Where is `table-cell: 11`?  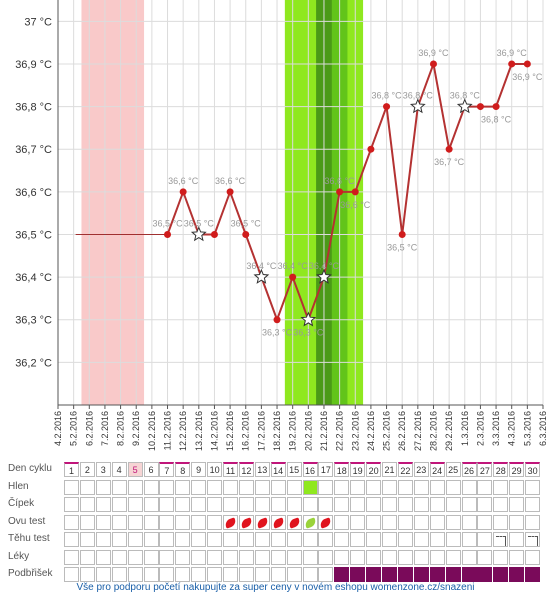 table-cell: 11 is located at coordinates (230, 469).